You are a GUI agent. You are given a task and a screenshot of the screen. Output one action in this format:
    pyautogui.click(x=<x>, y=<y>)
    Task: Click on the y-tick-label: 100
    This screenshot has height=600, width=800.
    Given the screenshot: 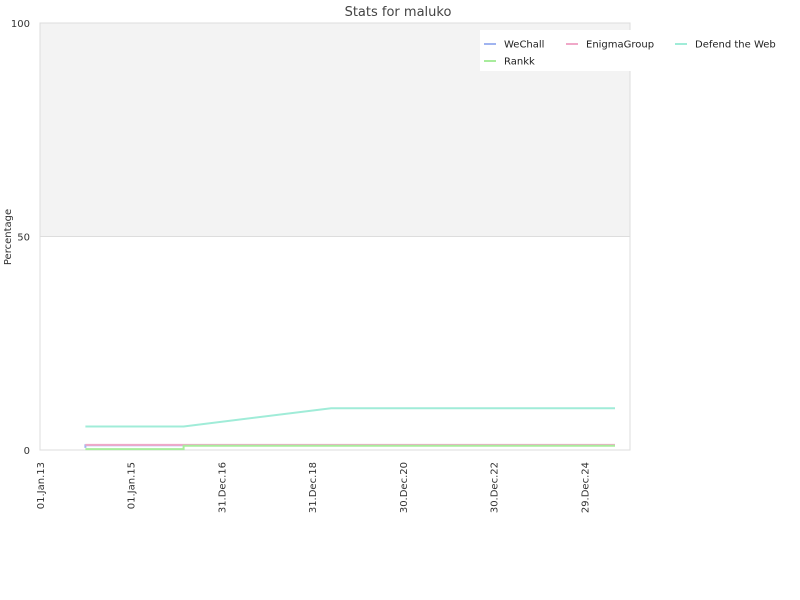 What is the action you would take?
    pyautogui.click(x=20, y=24)
    